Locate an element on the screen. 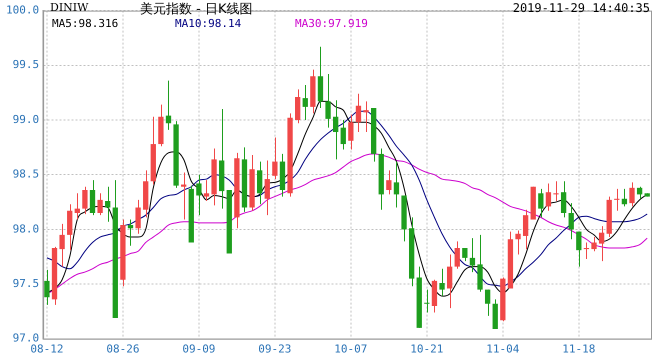  y-tick-label: 98.0 is located at coordinates (26, 229).